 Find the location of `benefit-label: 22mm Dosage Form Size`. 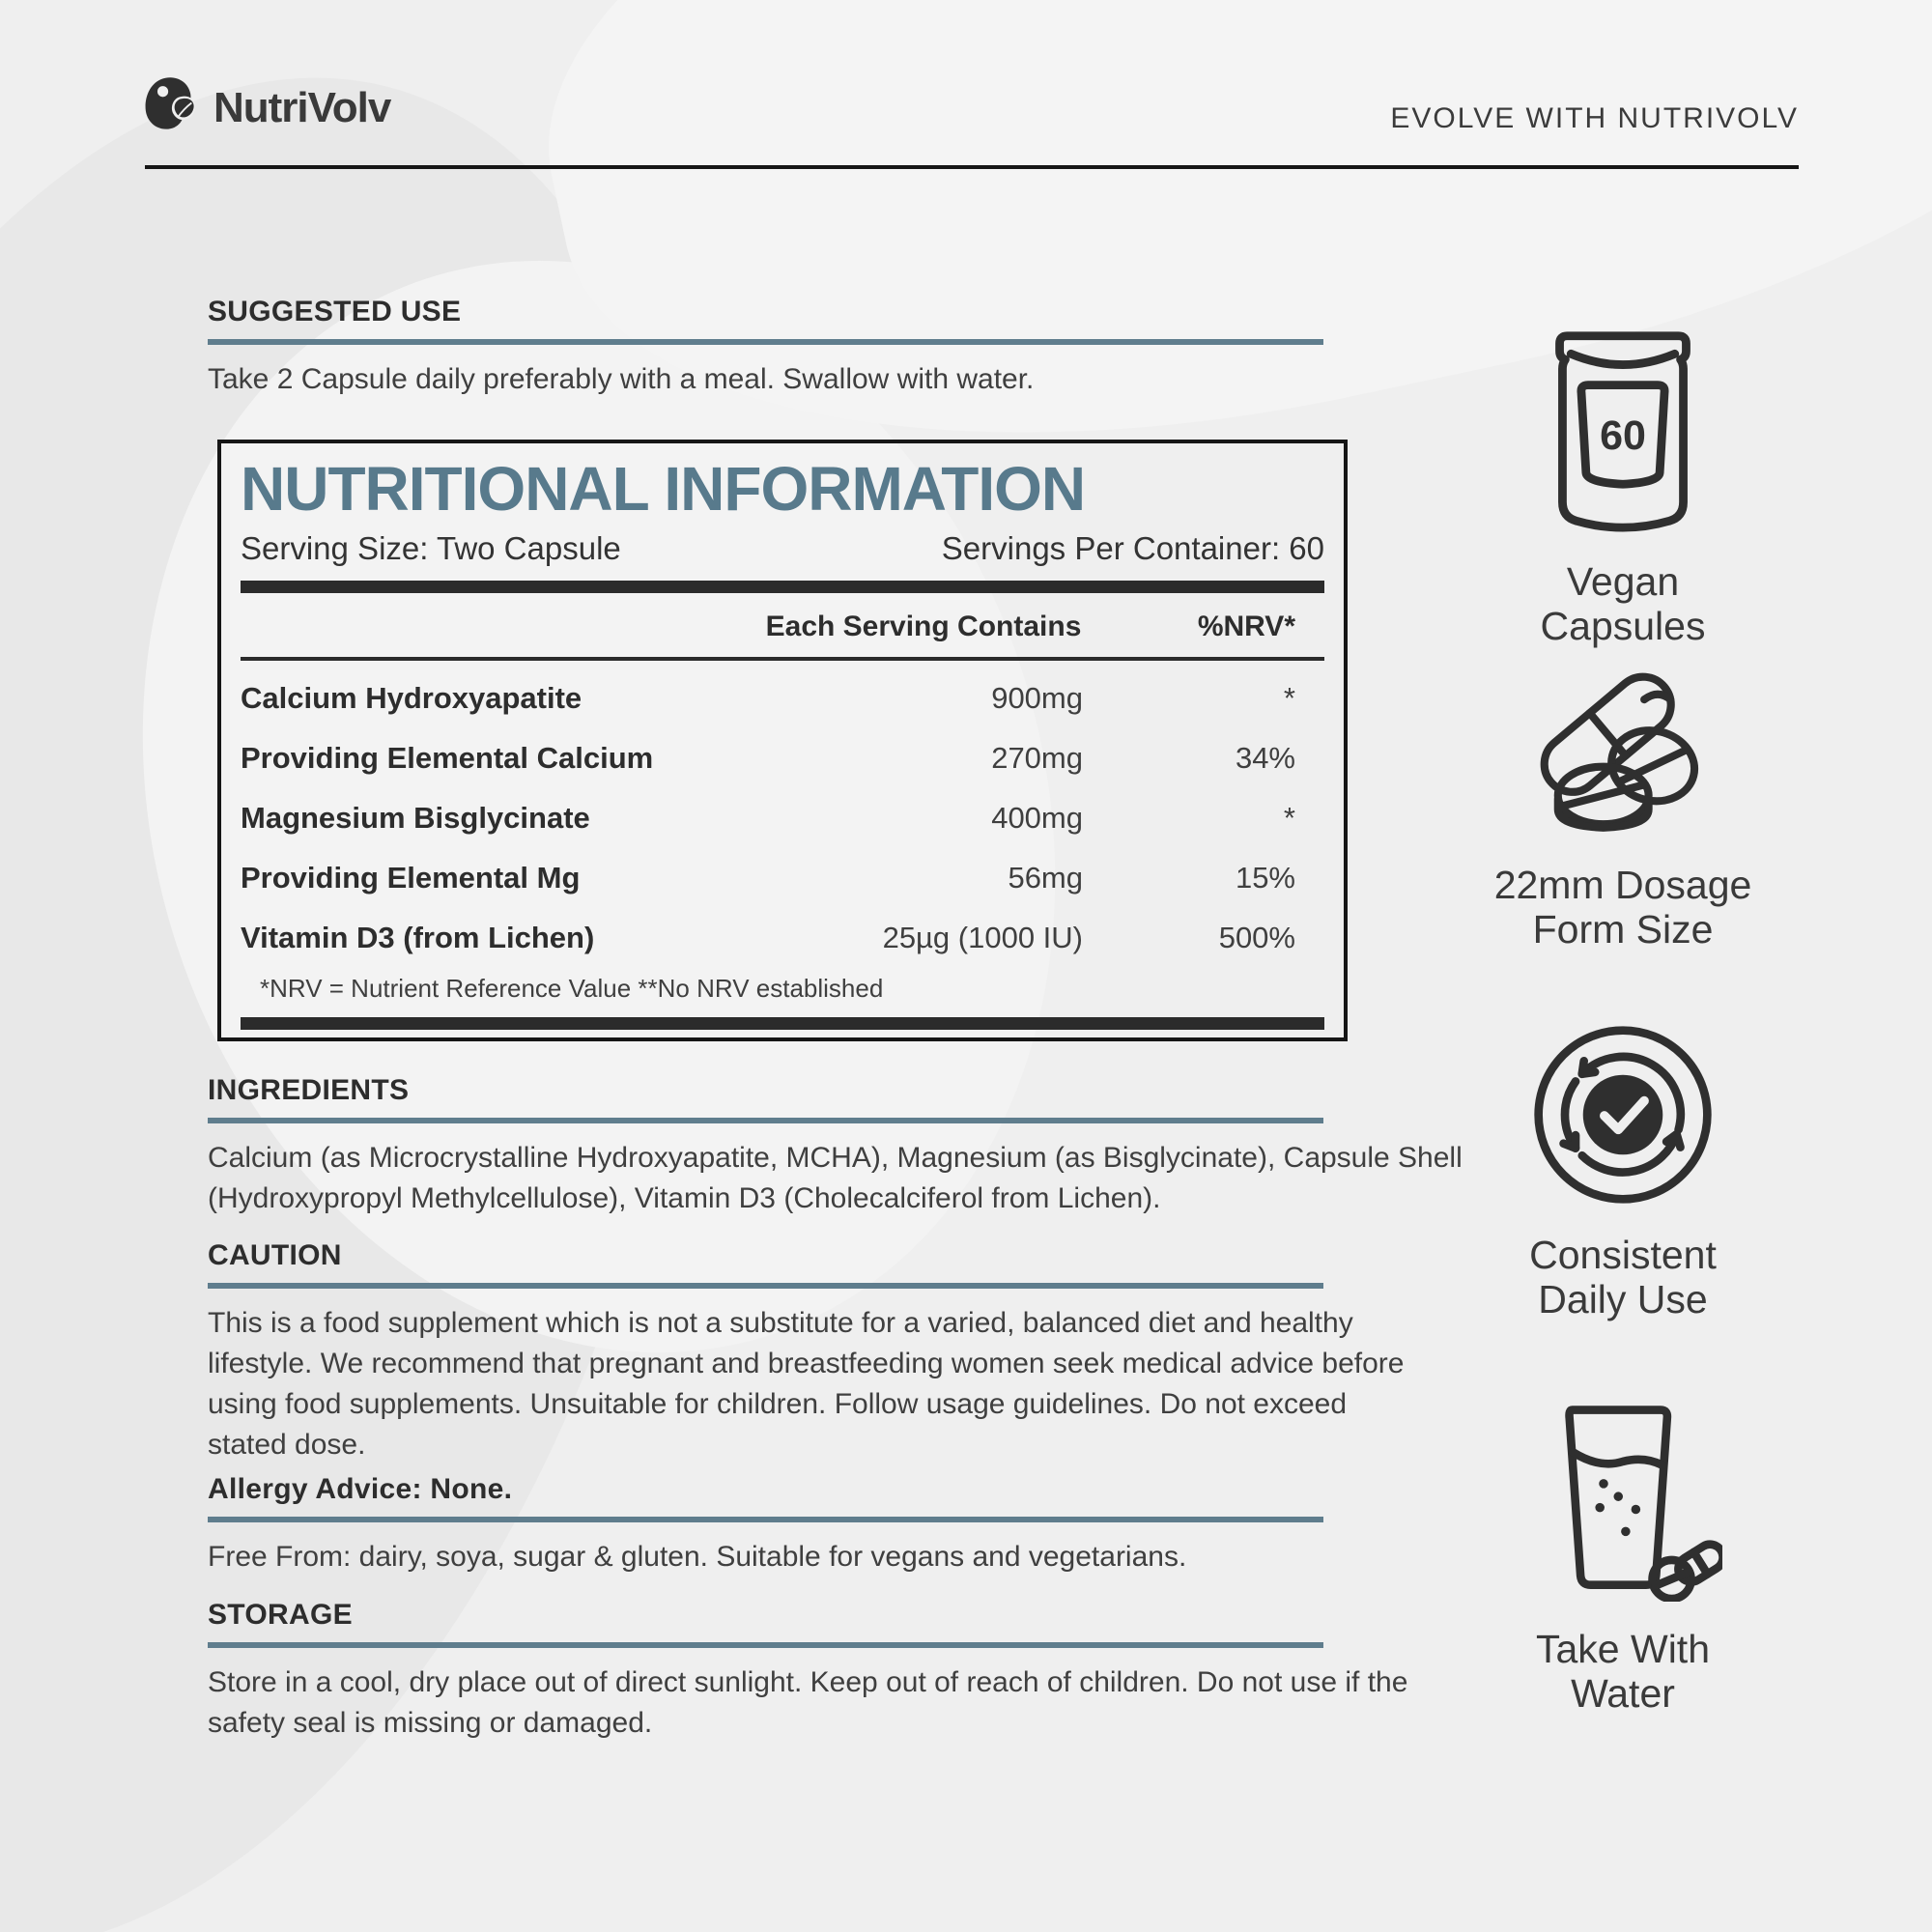

benefit-label: 22mm Dosage Form Size is located at coordinates (1622, 907).